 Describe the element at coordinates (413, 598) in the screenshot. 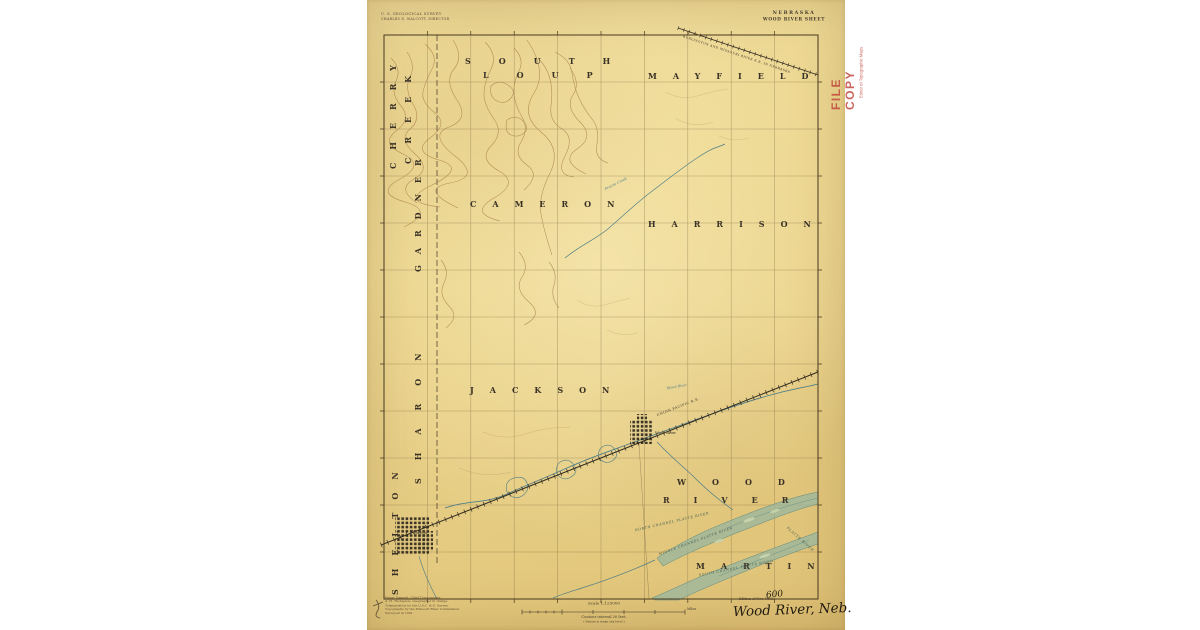

I see `credit-line: Henry Gannett, Chief Topographer.` at that location.